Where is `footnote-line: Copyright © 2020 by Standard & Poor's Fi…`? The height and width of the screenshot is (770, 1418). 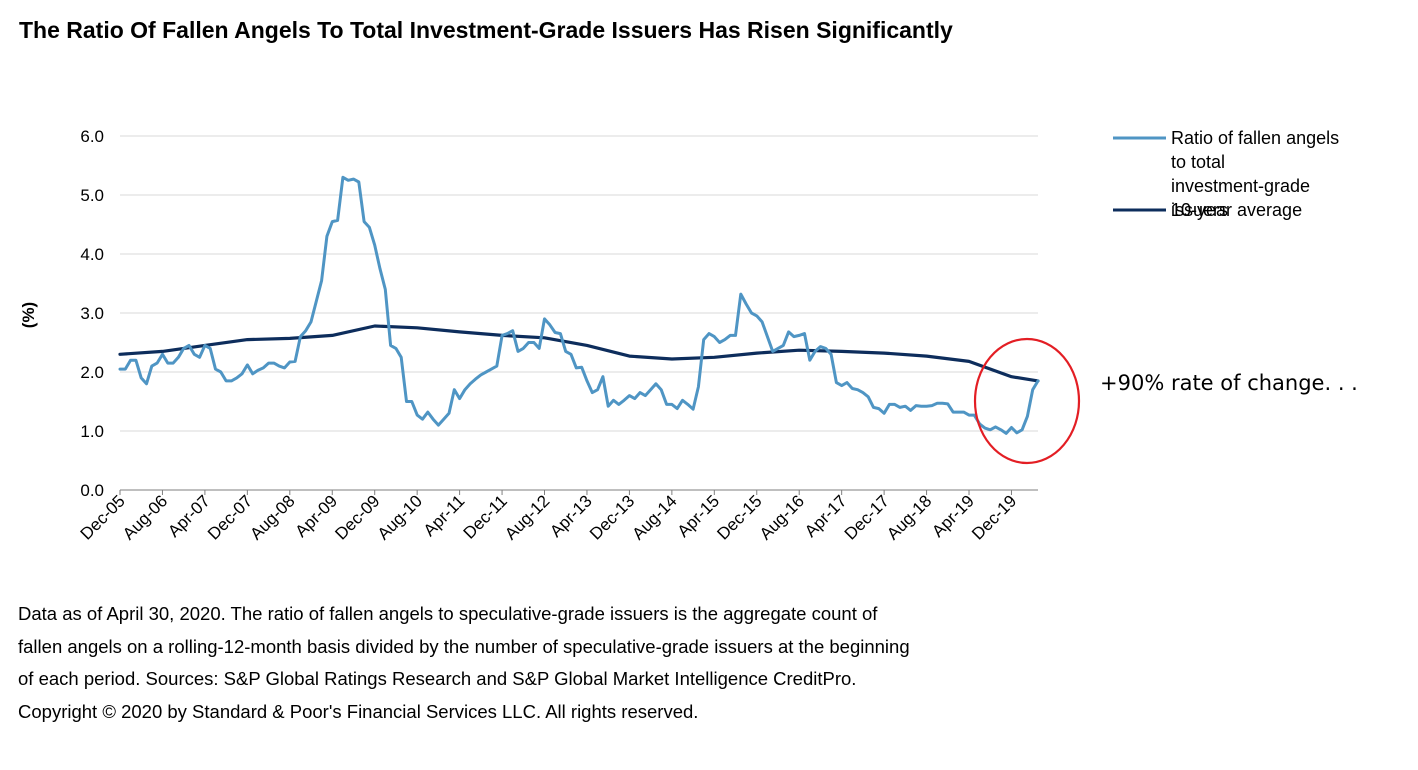
footnote-line: Copyright © 2020 by Standard & Poor's Fi… is located at coordinates (358, 711).